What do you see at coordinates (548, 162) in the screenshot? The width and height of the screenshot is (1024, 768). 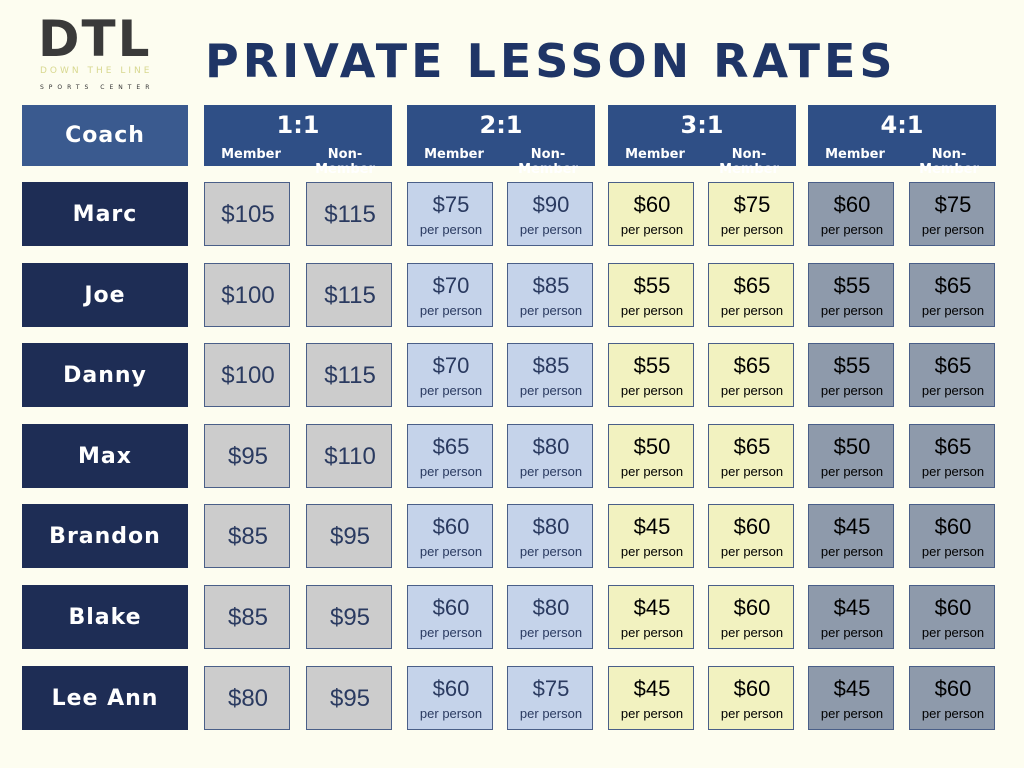 I see `column-label: Non-Member` at bounding box center [548, 162].